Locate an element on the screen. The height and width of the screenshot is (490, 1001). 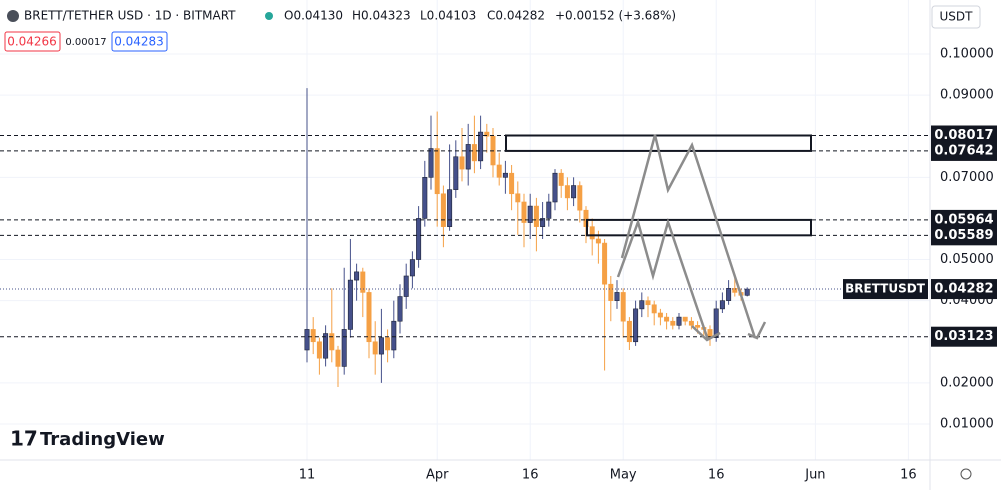
spread: 0.00017 is located at coordinates (85, 42).